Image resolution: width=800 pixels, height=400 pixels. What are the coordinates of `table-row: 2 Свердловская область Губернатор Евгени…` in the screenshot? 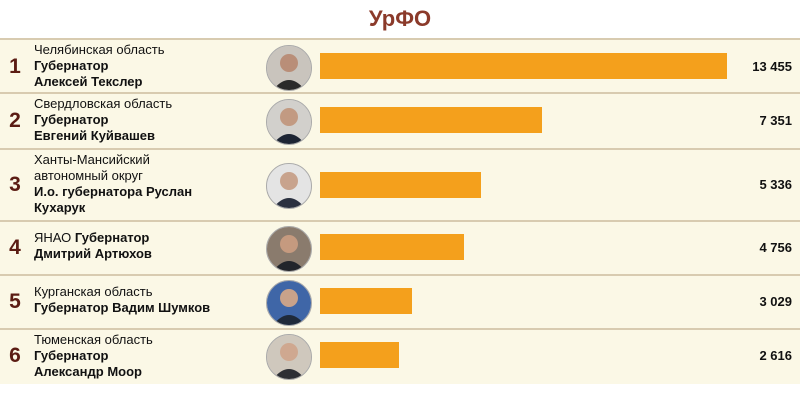 It's located at (400, 122).